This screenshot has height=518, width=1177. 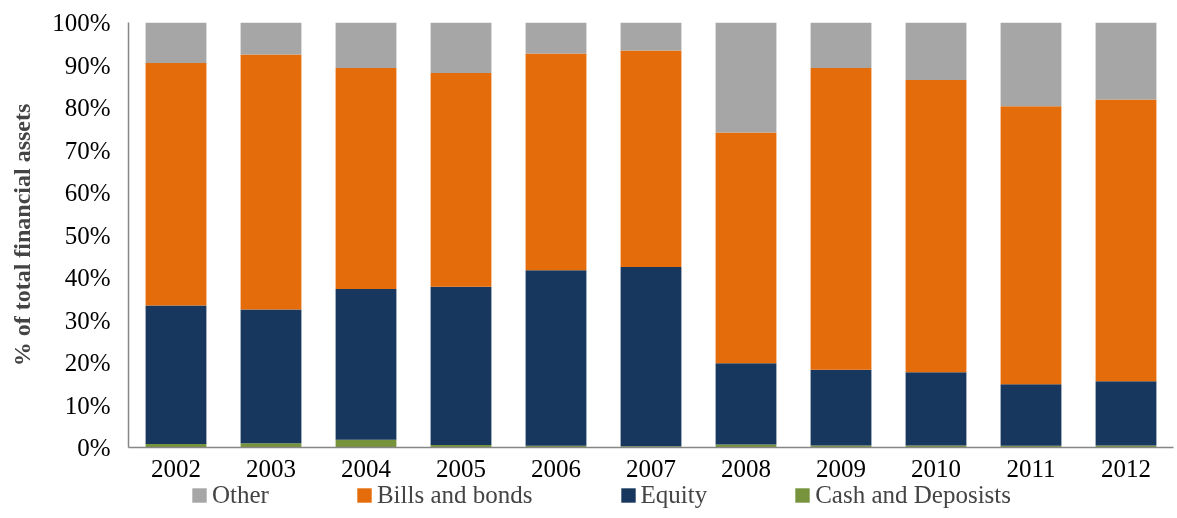 I want to click on y-tick-label: 90%, so click(x=87, y=65).